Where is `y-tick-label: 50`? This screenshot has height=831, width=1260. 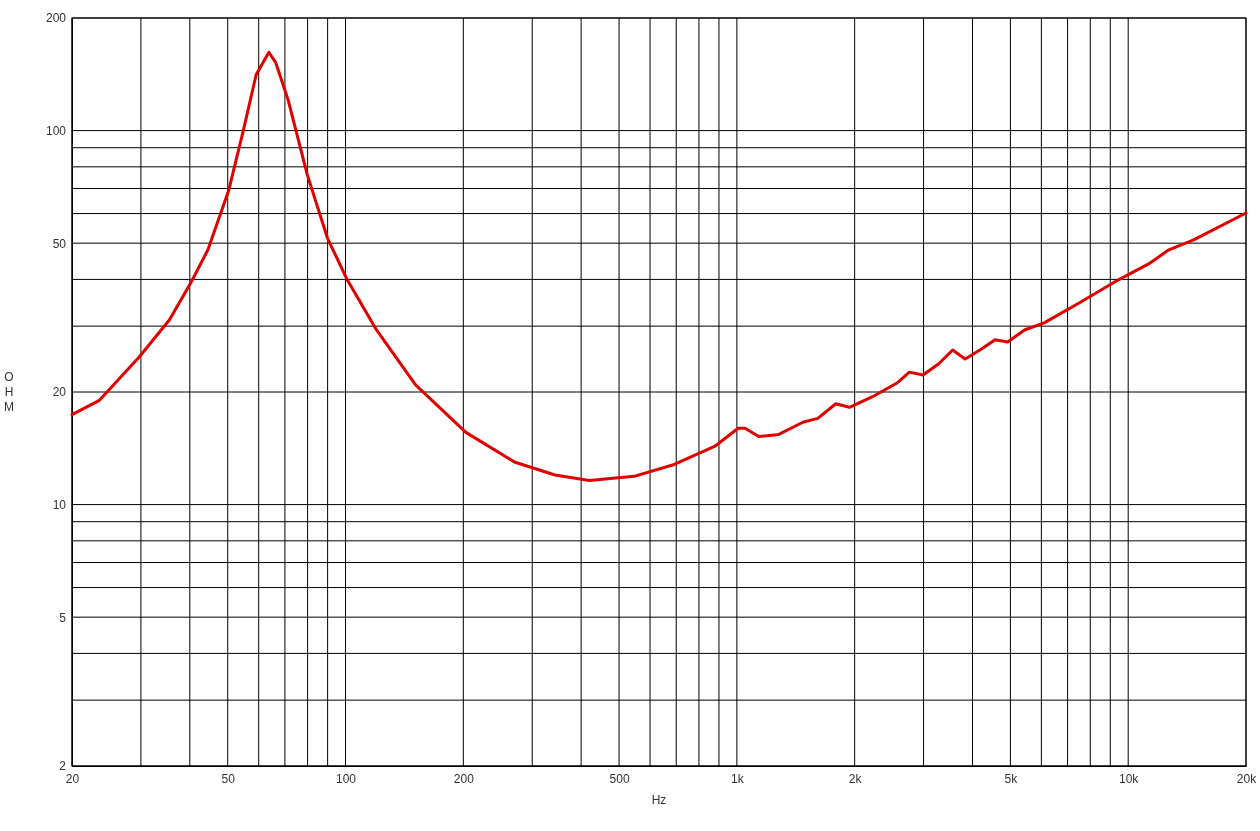 y-tick-label: 50 is located at coordinates (59, 243).